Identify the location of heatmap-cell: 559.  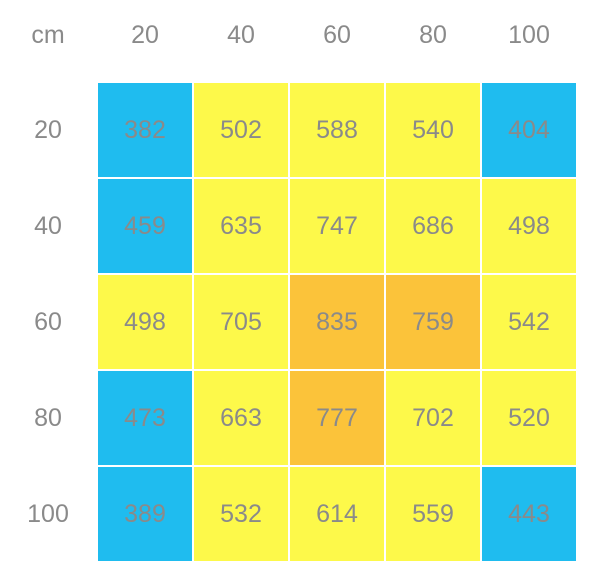
(433, 514).